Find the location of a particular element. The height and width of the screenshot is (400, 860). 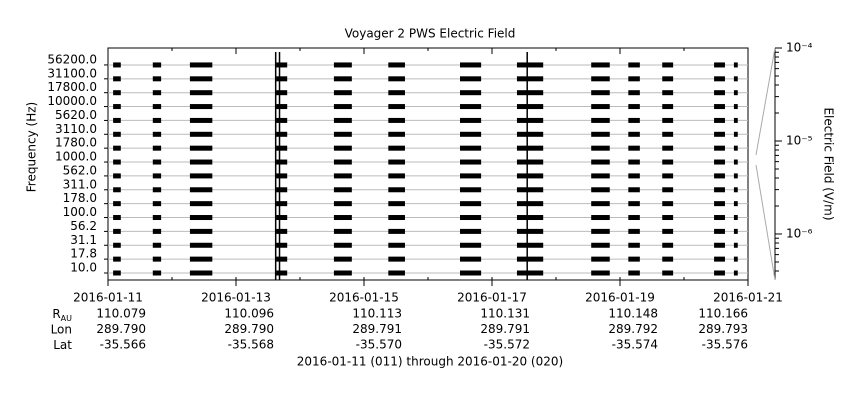

key-connector is located at coordinates (765, 222).